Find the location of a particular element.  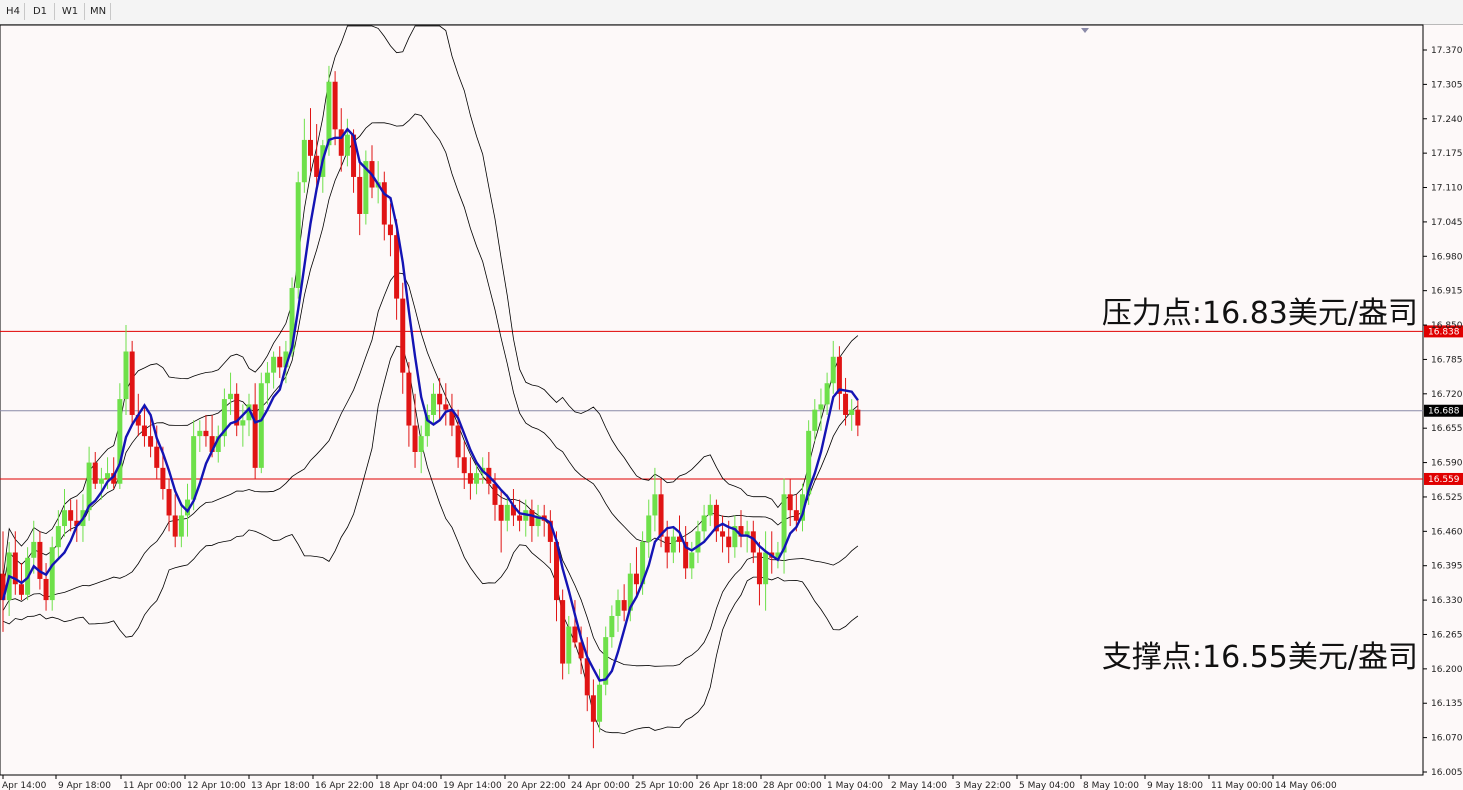

support-annotation: 支撑点:16.55美元/盎司 is located at coordinates (1260, 657).